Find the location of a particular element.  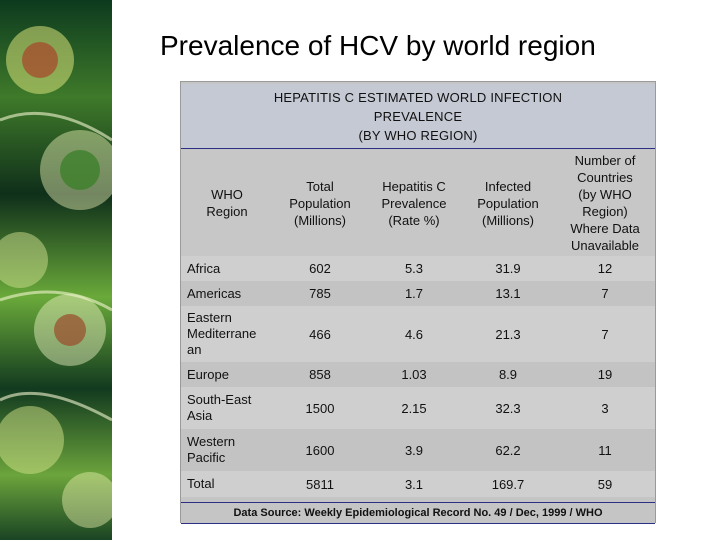

header-text: Prevalence is located at coordinates (414, 203).